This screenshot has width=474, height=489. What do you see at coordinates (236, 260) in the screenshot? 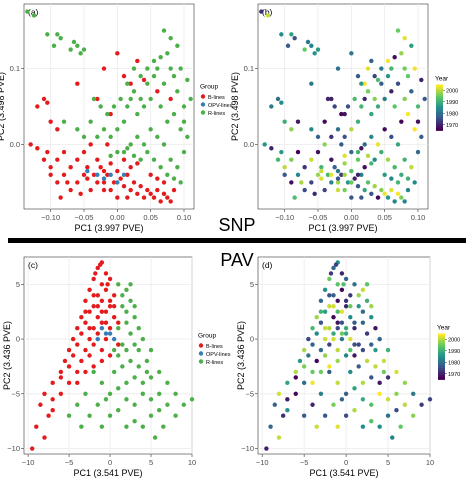
I see `pav-section-label: PAV` at bounding box center [236, 260].